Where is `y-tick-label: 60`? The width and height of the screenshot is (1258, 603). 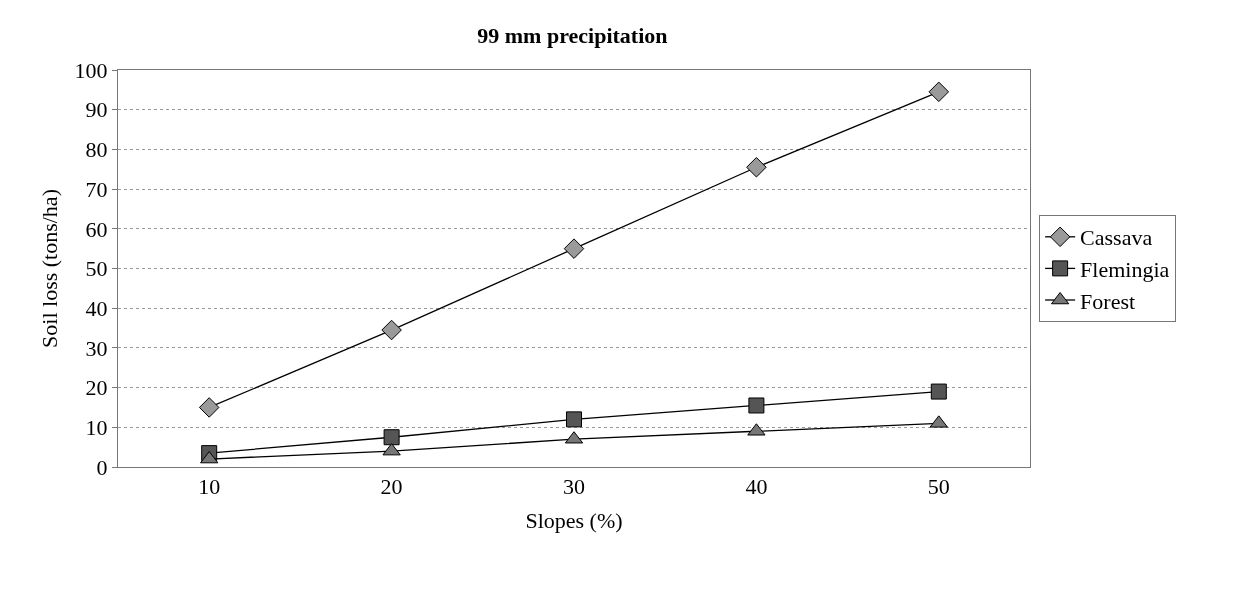
y-tick-label: 60 is located at coordinates (96, 229).